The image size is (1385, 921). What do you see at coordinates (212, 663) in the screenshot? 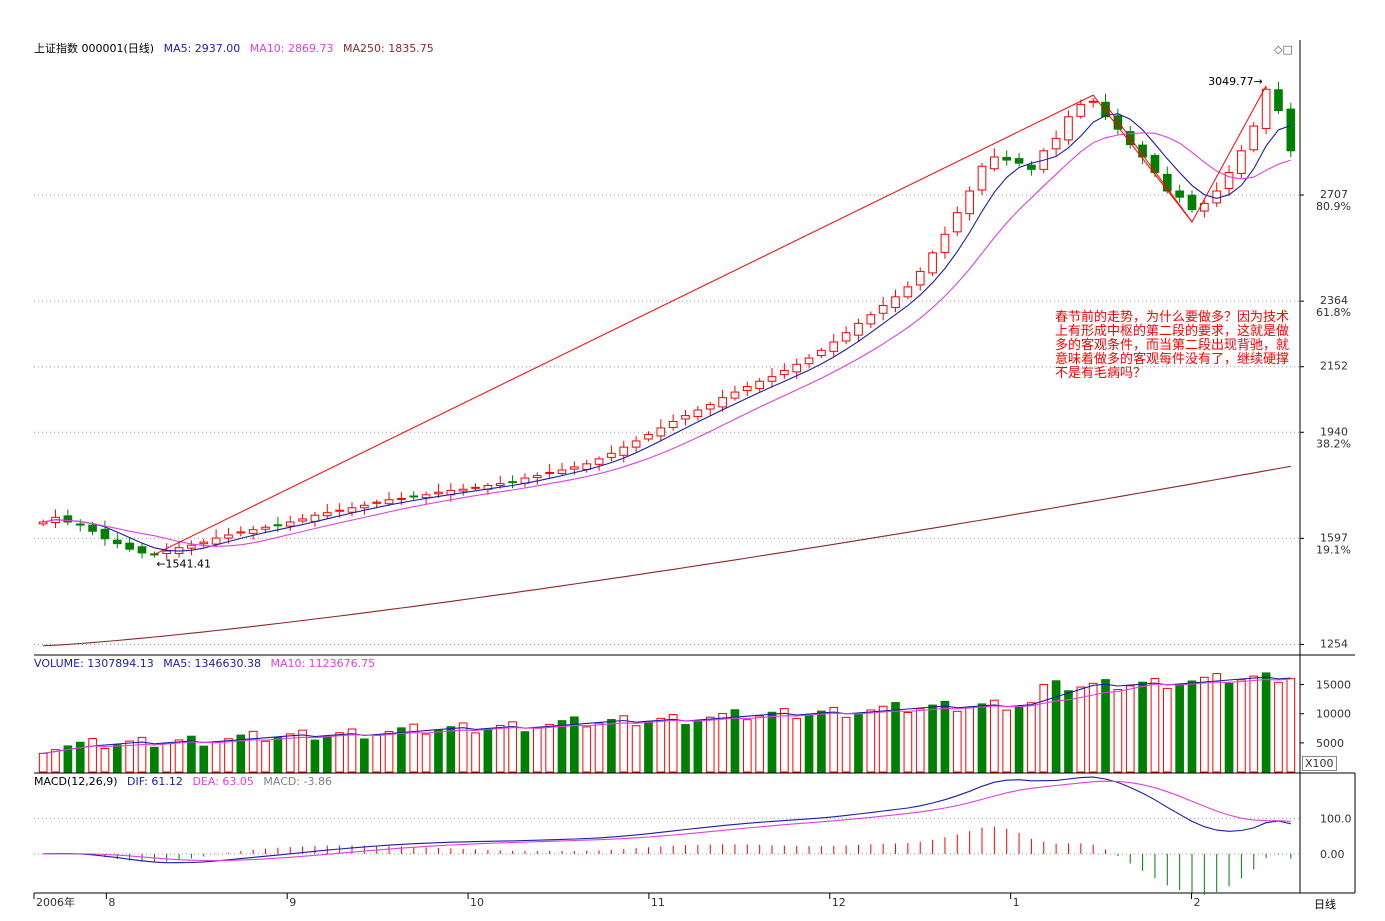
I see `volume-ma5-value: MA5: 1346630.38` at bounding box center [212, 663].